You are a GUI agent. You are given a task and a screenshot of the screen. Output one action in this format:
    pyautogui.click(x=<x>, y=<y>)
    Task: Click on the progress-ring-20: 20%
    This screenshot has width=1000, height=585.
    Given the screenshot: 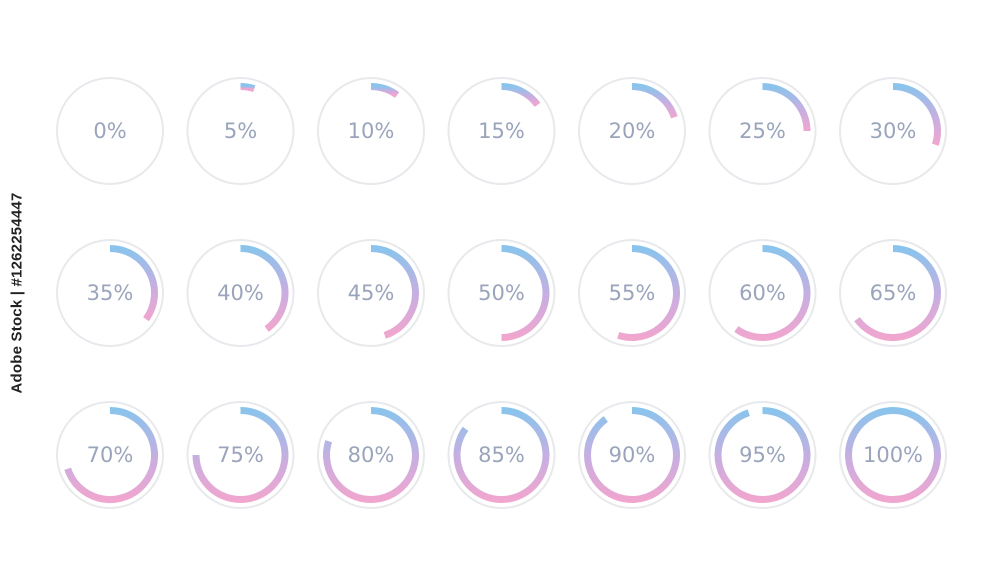 What is the action you would take?
    pyautogui.click(x=632, y=131)
    